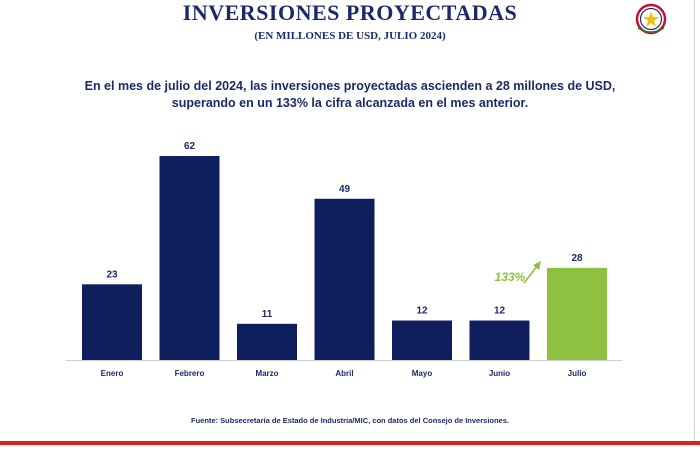 The height and width of the screenshot is (450, 700). What do you see at coordinates (577, 313) in the screenshot?
I see `bar-julio` at bounding box center [577, 313].